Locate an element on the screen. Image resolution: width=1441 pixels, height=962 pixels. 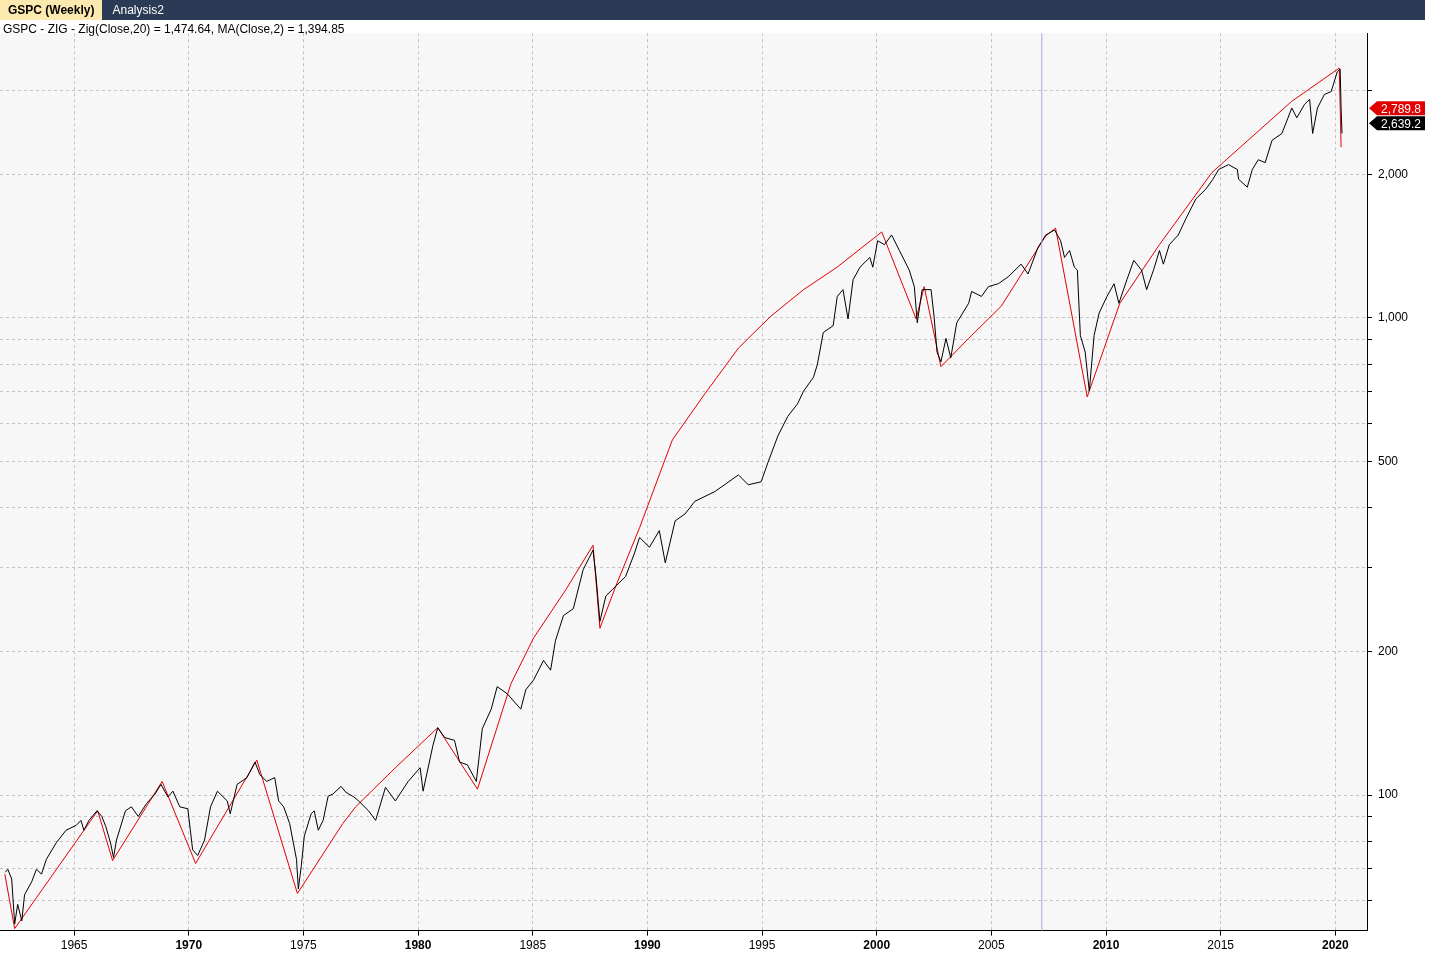
text: 2,639.2 is located at coordinates (1401, 123).